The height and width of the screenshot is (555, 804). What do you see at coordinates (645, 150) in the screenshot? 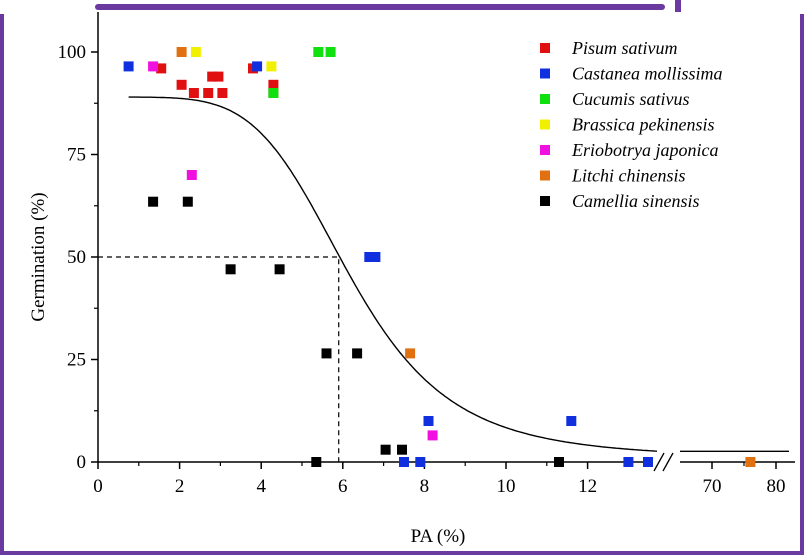
I see `legend-label: Eriobotrya japonica` at bounding box center [645, 150].